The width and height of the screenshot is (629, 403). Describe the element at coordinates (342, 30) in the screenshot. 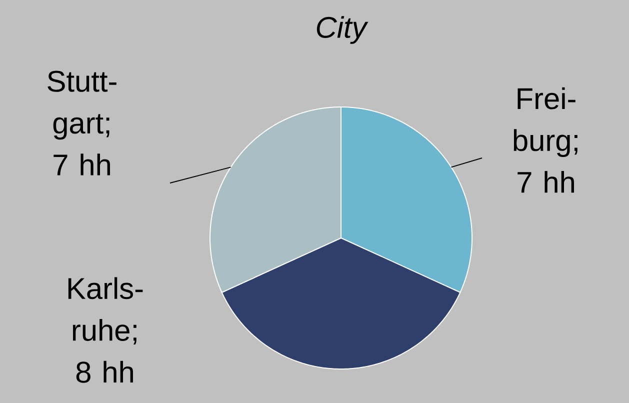

I see `chart-title: City` at that location.